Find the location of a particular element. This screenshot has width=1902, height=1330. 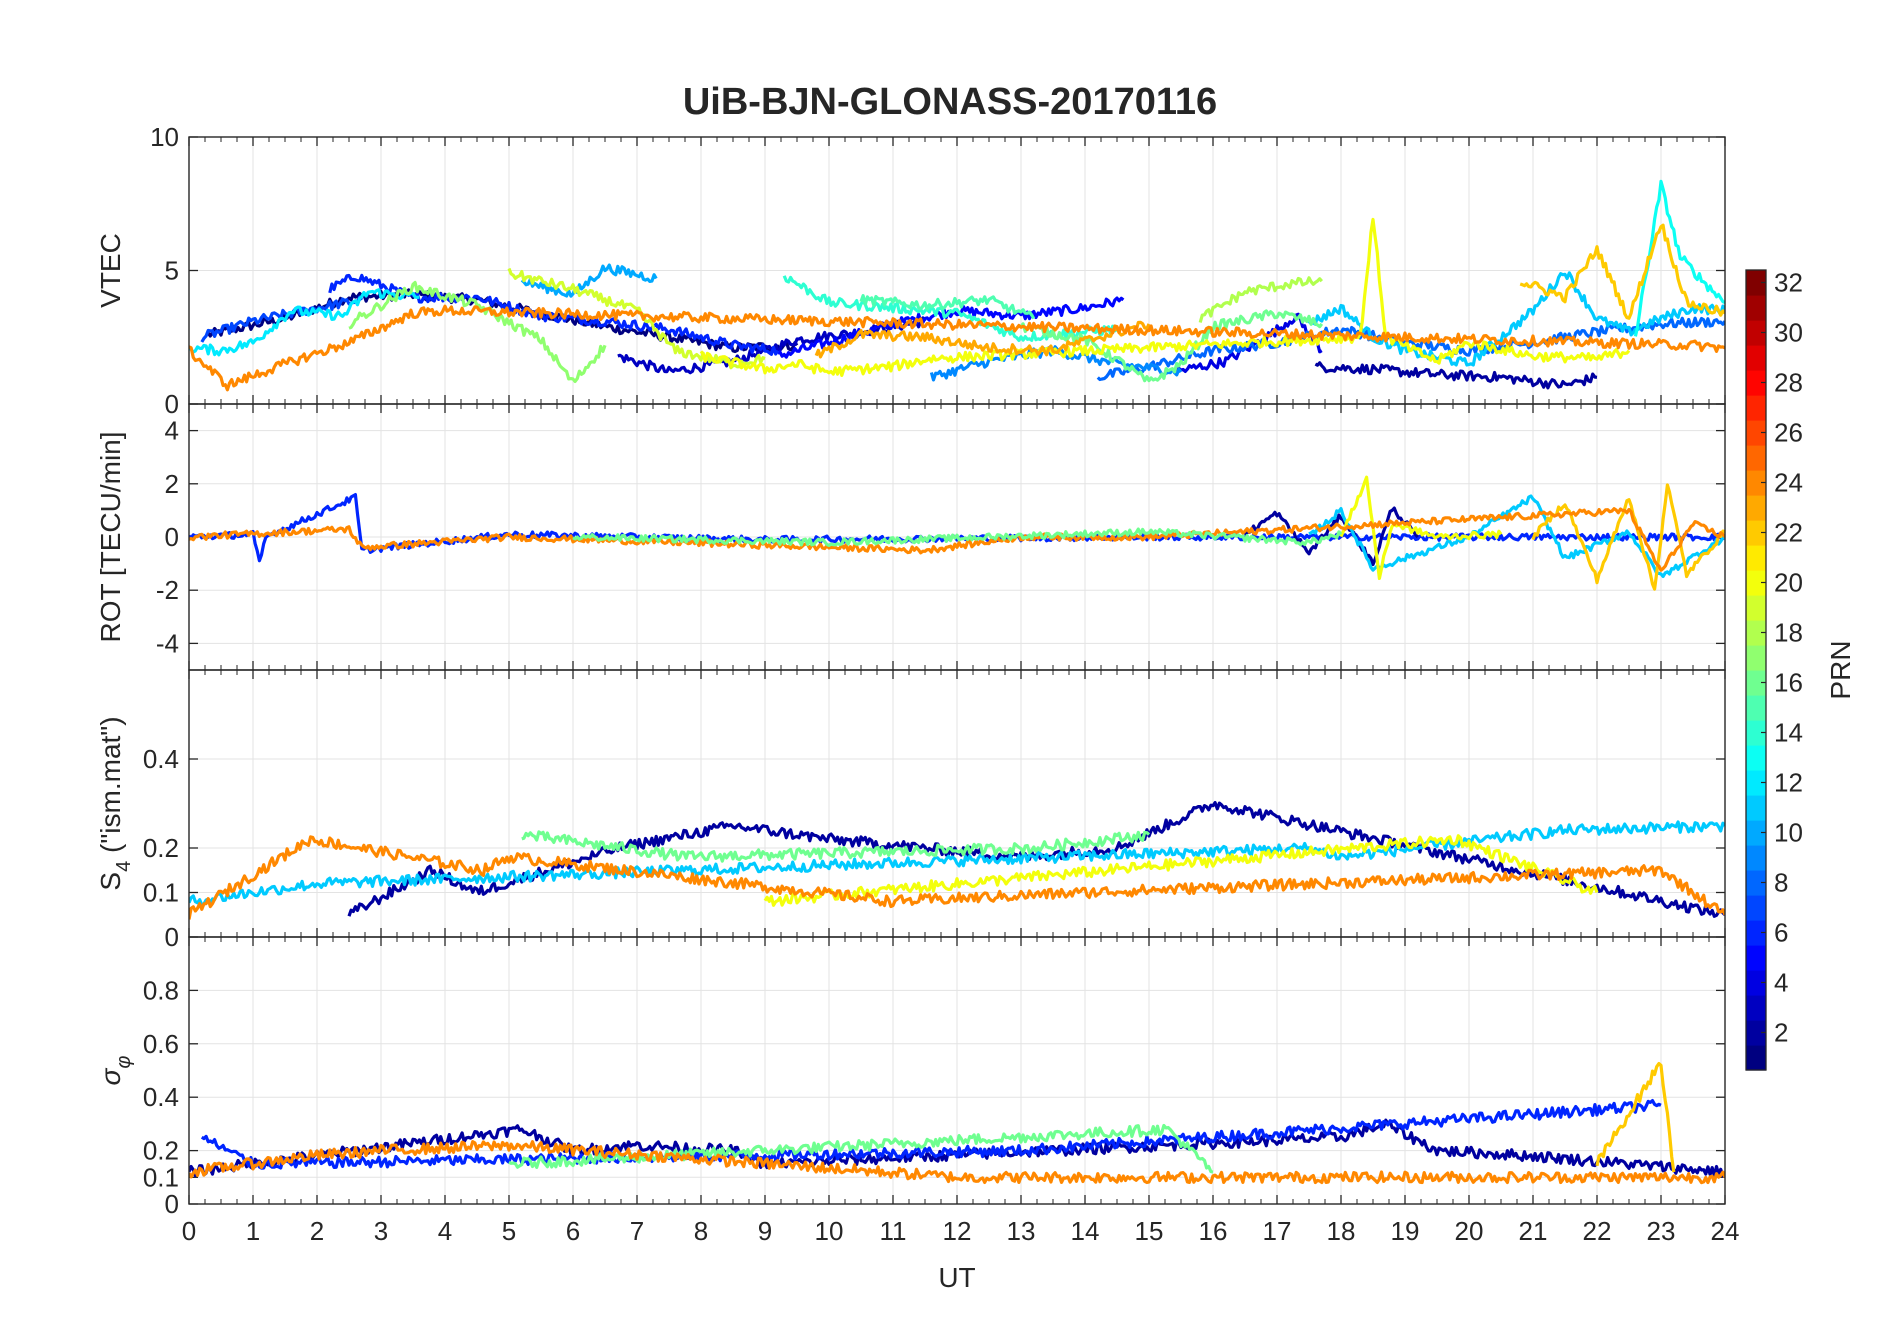

y-axis-label: ROT [TECU/min] is located at coordinates (110, 536).